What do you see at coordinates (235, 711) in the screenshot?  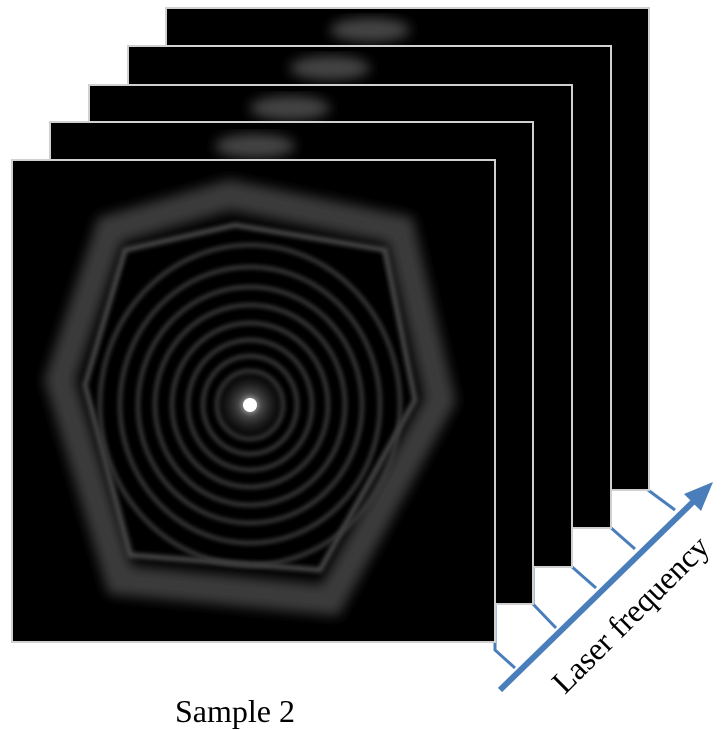 I see `caption: Sample 2` at bounding box center [235, 711].